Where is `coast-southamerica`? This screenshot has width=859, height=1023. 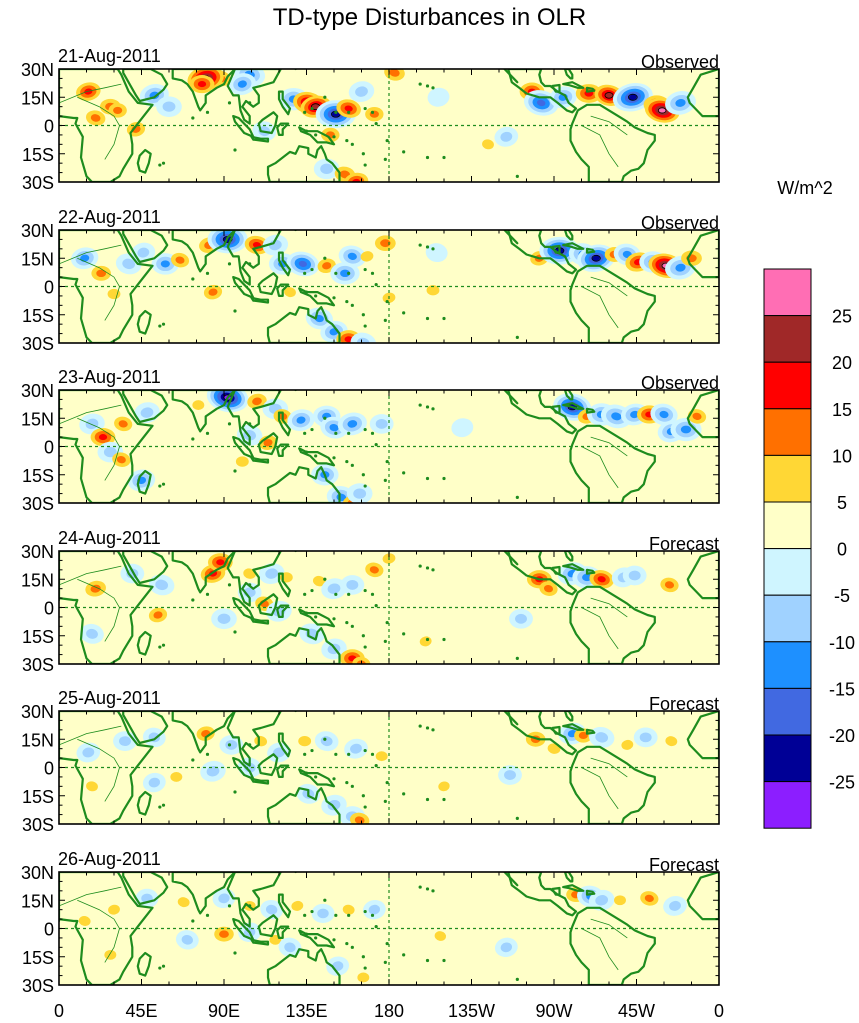 coast-southamerica is located at coordinates (612, 142).